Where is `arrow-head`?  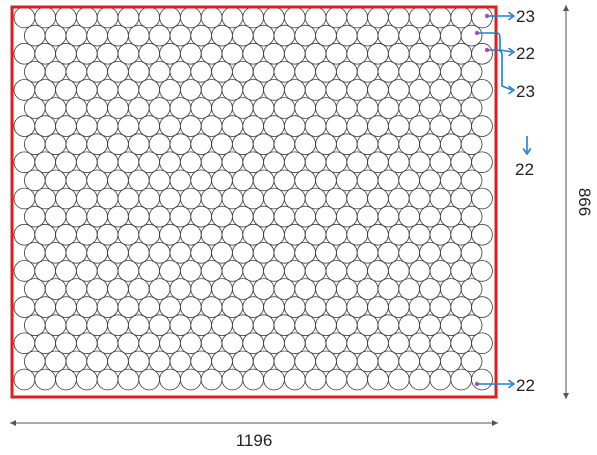
arrow-head is located at coordinates (511, 52).